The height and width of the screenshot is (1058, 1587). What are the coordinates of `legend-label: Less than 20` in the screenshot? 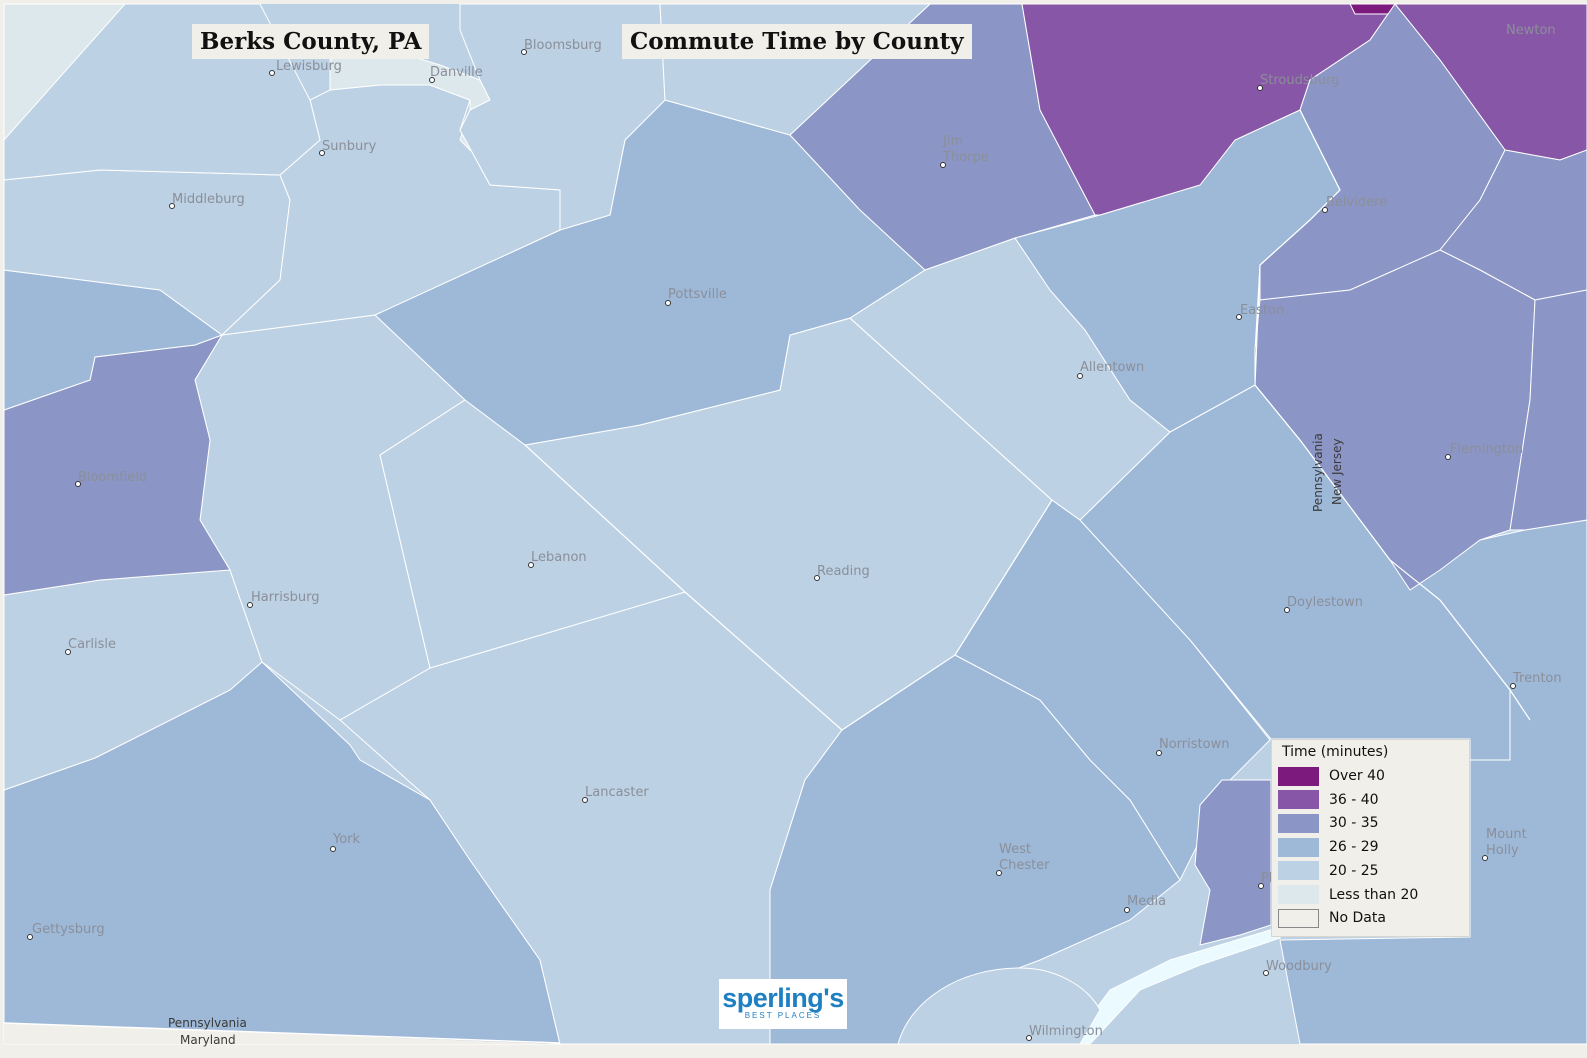 It's located at (1374, 894).